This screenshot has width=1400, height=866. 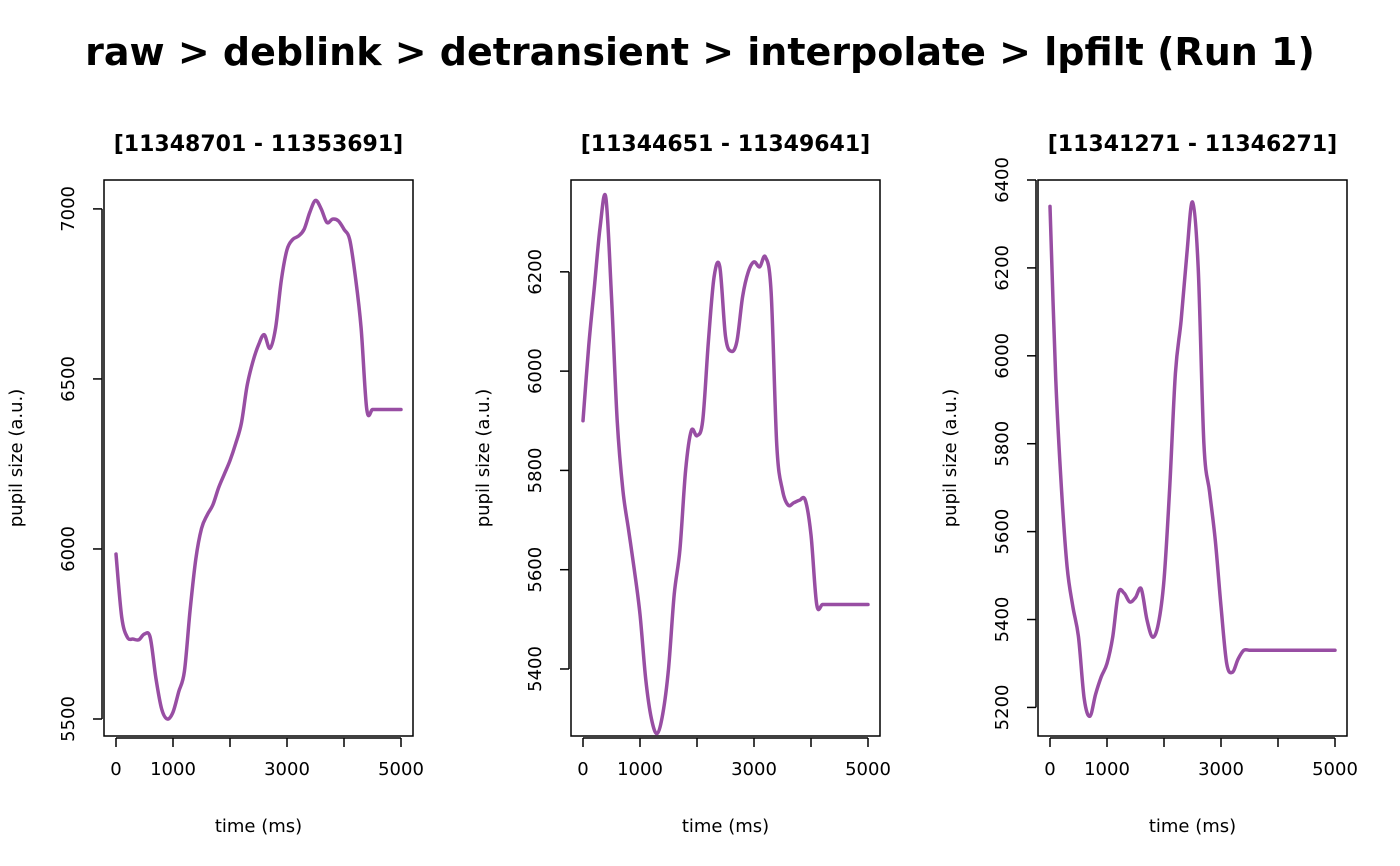 I want to click on panel-title: [11344651 - 11349641], so click(x=725, y=144).